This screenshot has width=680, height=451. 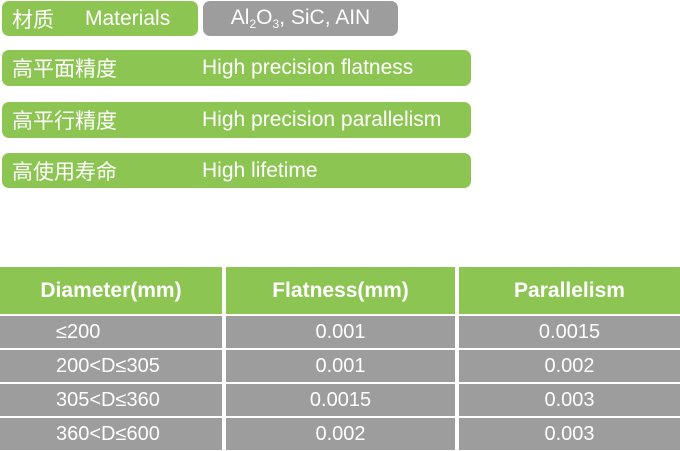 I want to click on table-header: Flatness(mm), so click(x=340, y=290).